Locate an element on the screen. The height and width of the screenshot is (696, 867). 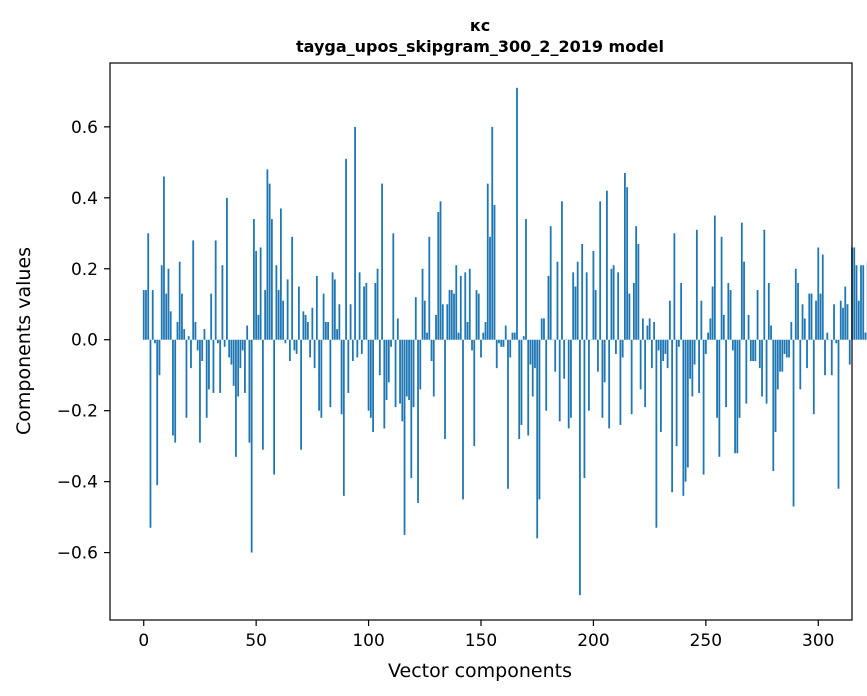
x-tick-label: 300 is located at coordinates (818, 641).